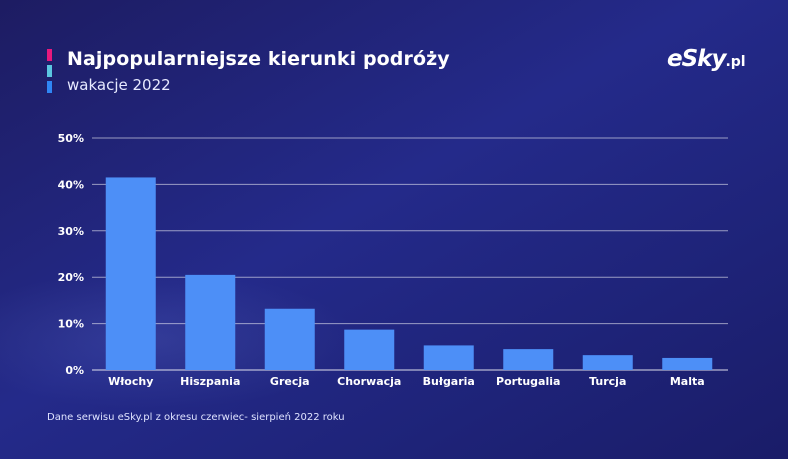  I want to click on y-tick-label: 30%, so click(71, 231).